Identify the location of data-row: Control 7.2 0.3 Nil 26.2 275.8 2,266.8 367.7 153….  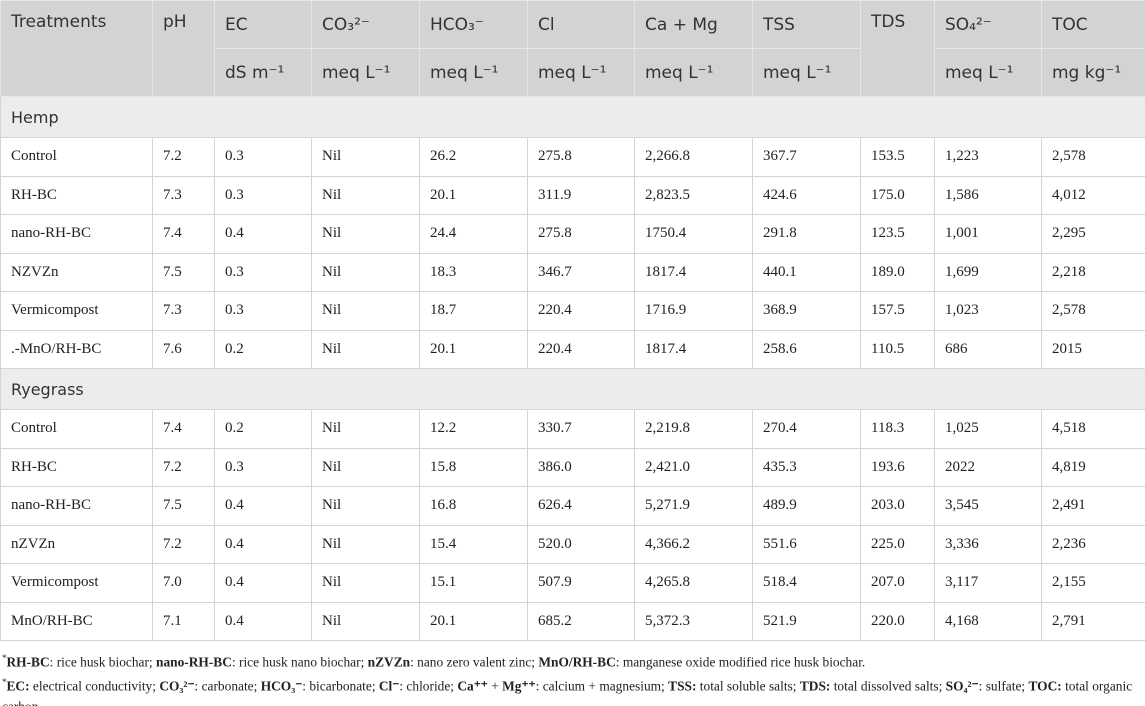
(572, 157).